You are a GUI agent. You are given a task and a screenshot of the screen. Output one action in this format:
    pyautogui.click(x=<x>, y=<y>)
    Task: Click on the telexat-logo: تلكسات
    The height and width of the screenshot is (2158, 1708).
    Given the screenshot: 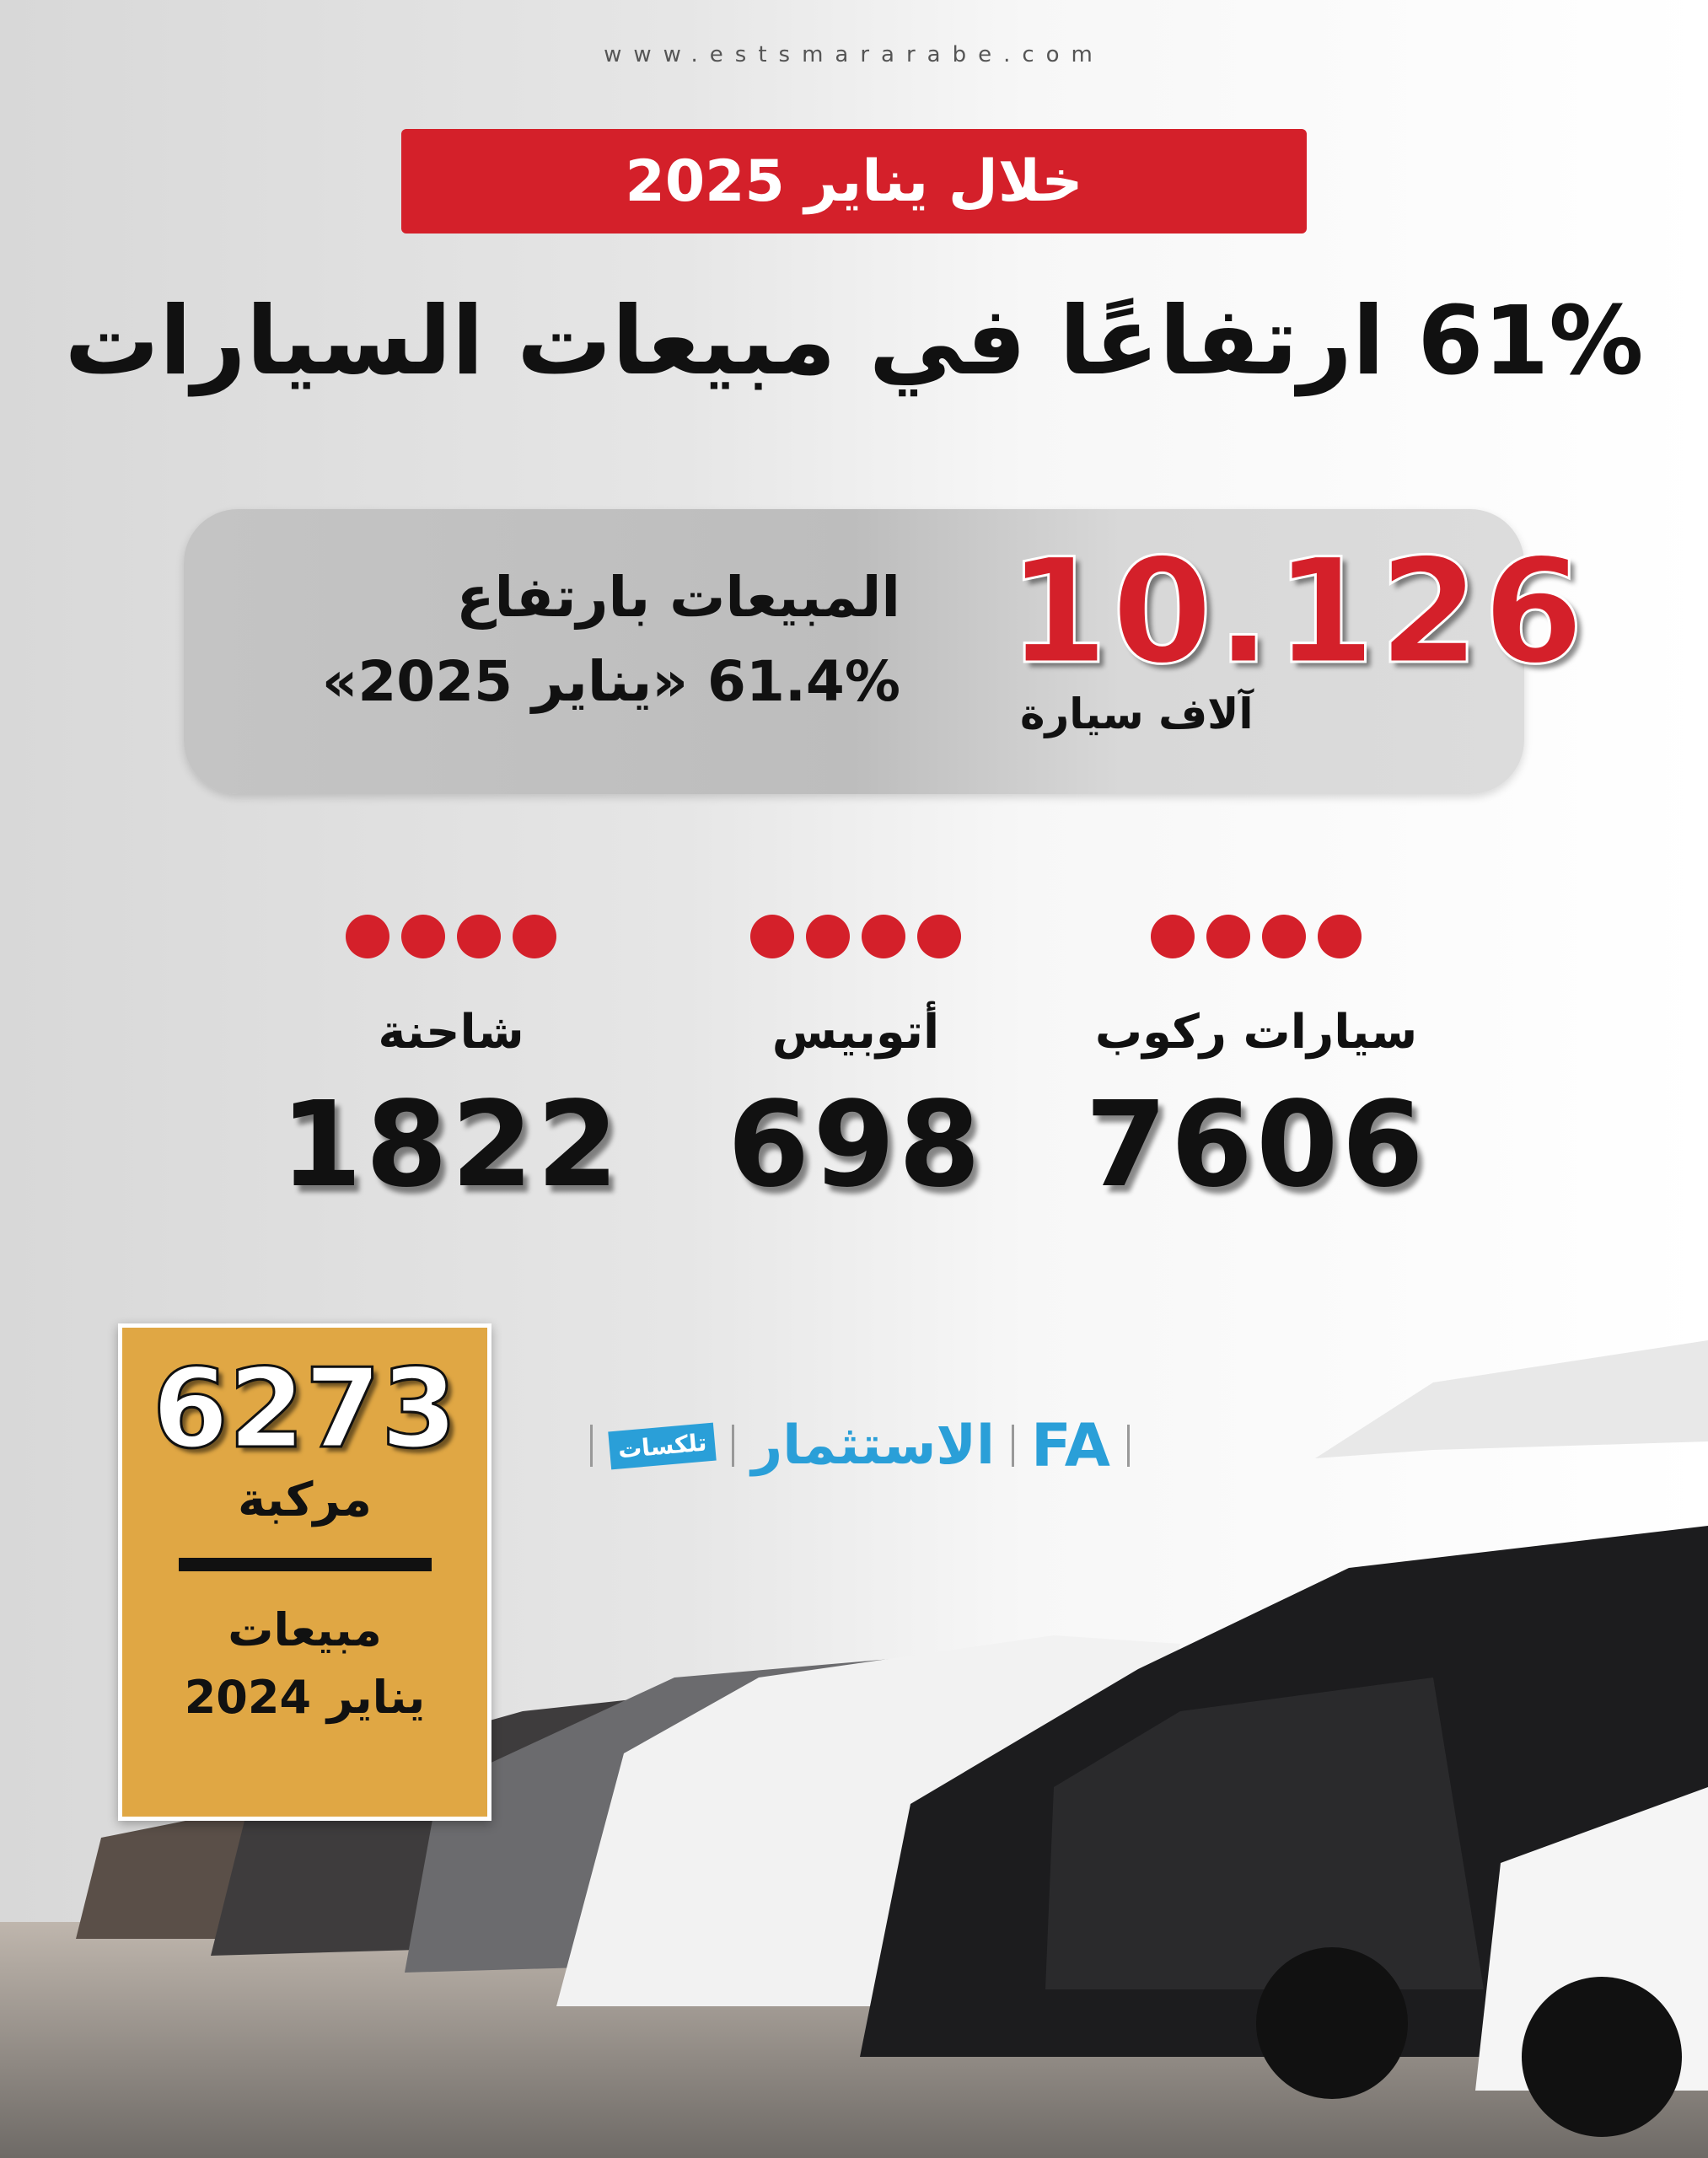 What is the action you would take?
    pyautogui.click(x=662, y=1445)
    